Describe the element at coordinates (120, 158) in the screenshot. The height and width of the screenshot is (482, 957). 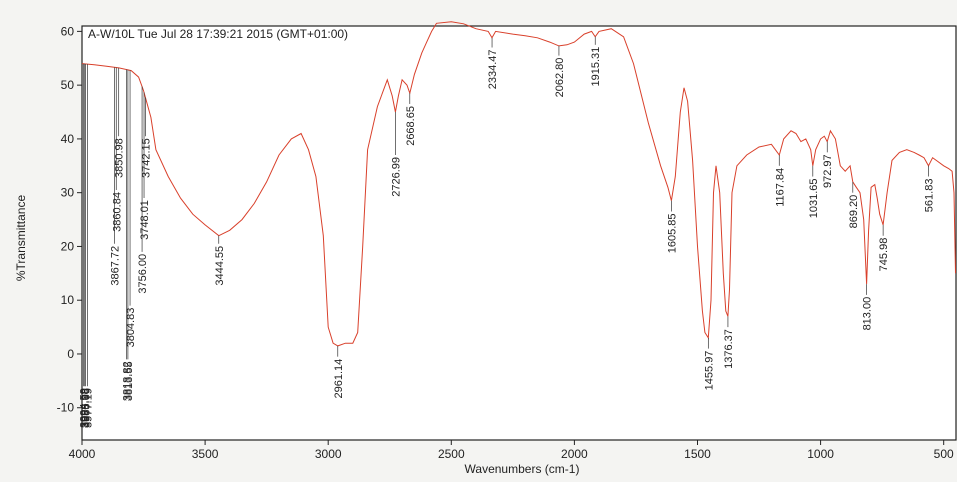
I see `peak-label: 3850.98` at that location.